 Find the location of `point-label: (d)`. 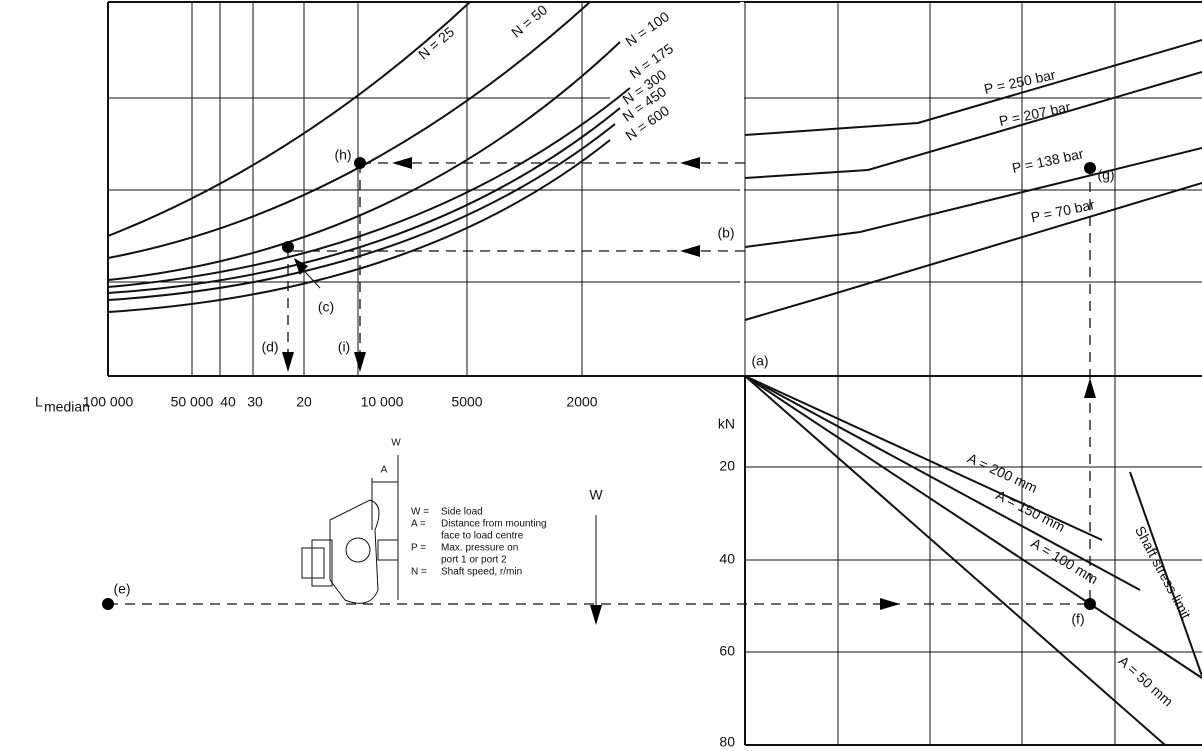

point-label: (d) is located at coordinates (269, 347).